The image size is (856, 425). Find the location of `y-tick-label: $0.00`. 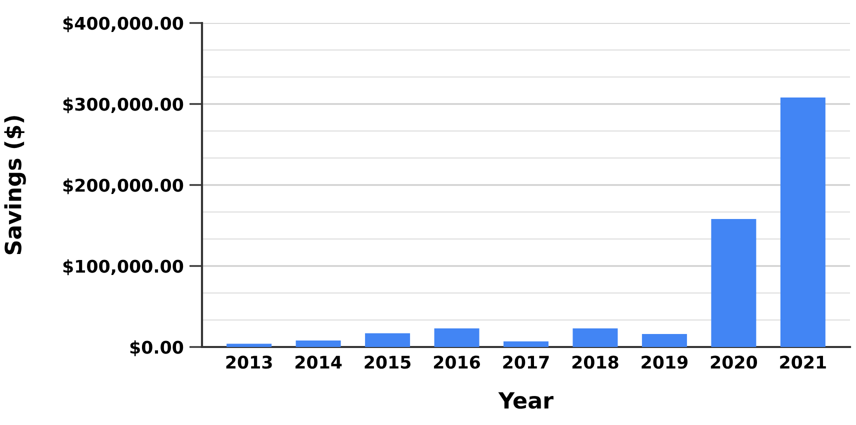

y-tick-label: $0.00 is located at coordinates (157, 348).